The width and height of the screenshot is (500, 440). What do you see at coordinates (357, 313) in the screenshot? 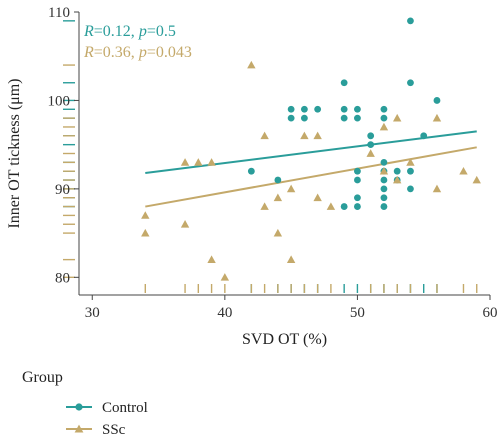
I see `x-tick-label: 50` at bounding box center [357, 313].